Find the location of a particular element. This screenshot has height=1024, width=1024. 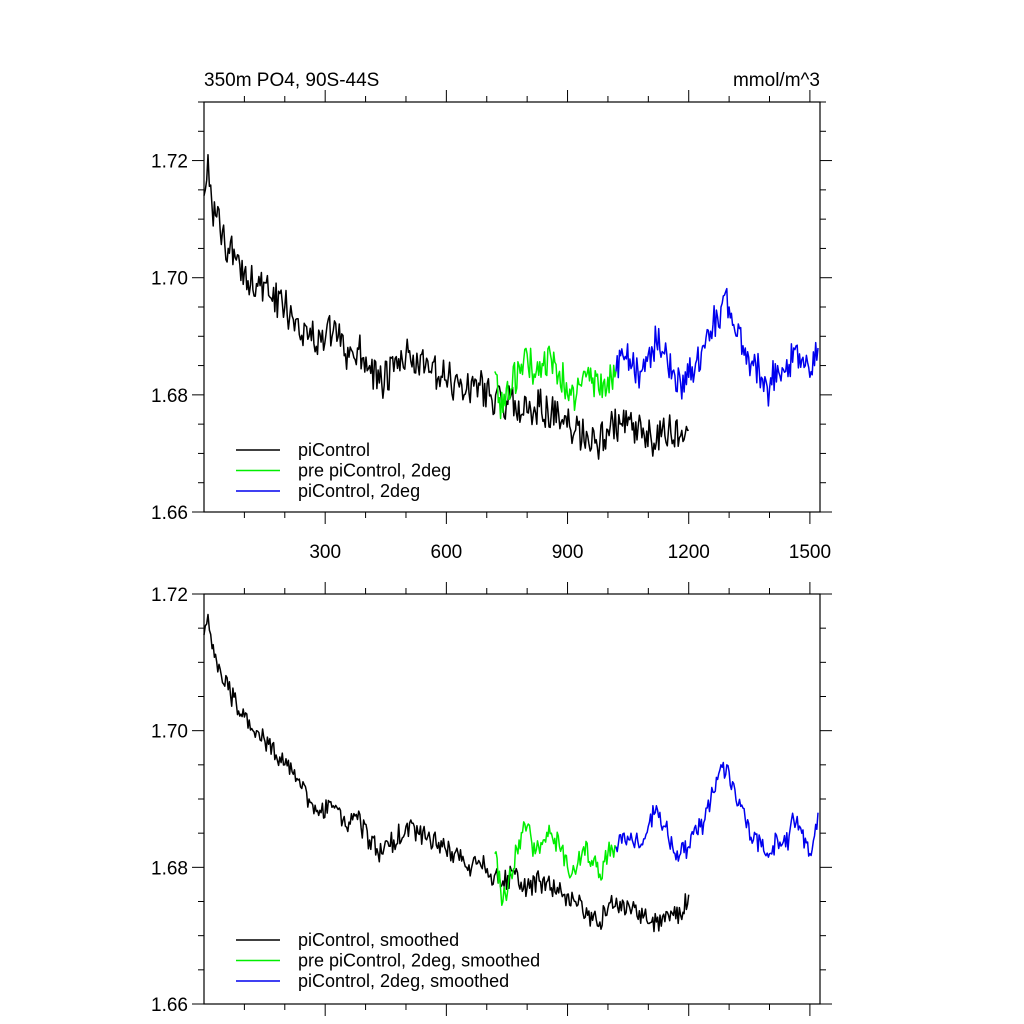

legend-label-2: pre piControl, 2deg, smoothed is located at coordinates (419, 961).